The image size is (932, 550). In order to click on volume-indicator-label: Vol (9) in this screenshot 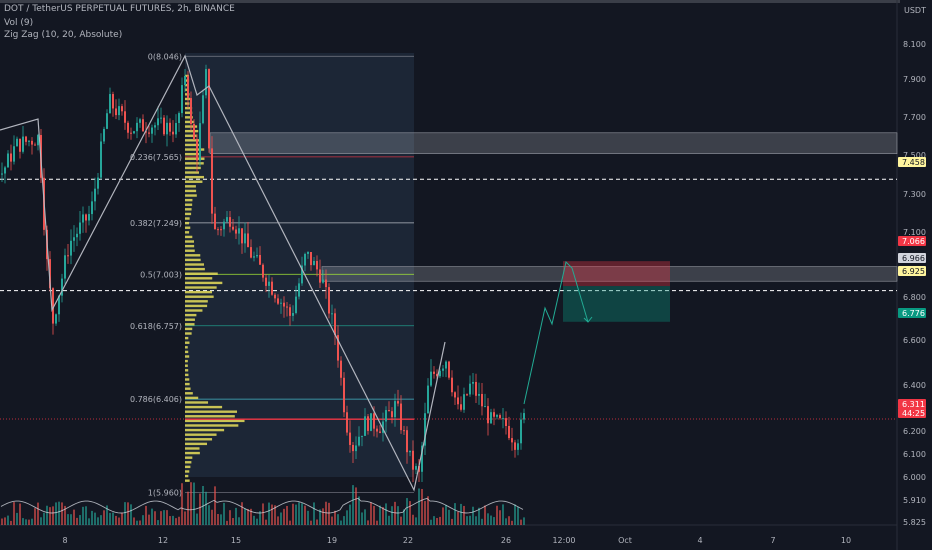, I will do `click(19, 23)`.